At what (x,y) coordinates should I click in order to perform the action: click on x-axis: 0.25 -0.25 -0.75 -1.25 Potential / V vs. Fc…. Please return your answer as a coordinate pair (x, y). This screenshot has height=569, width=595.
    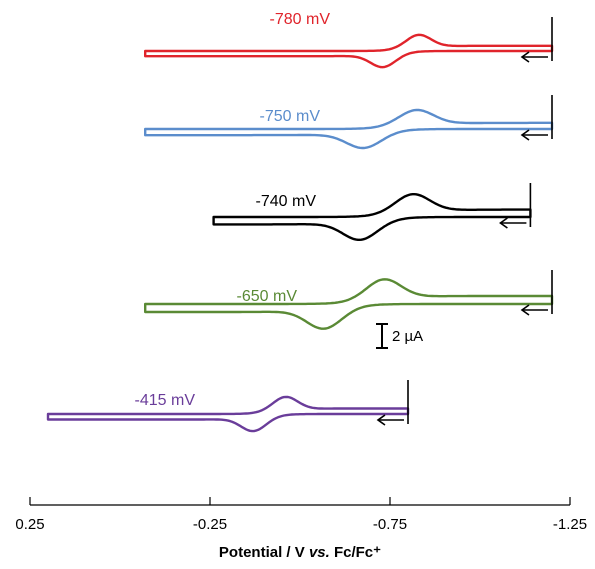
    Looking at the image, I should click on (301, 529).